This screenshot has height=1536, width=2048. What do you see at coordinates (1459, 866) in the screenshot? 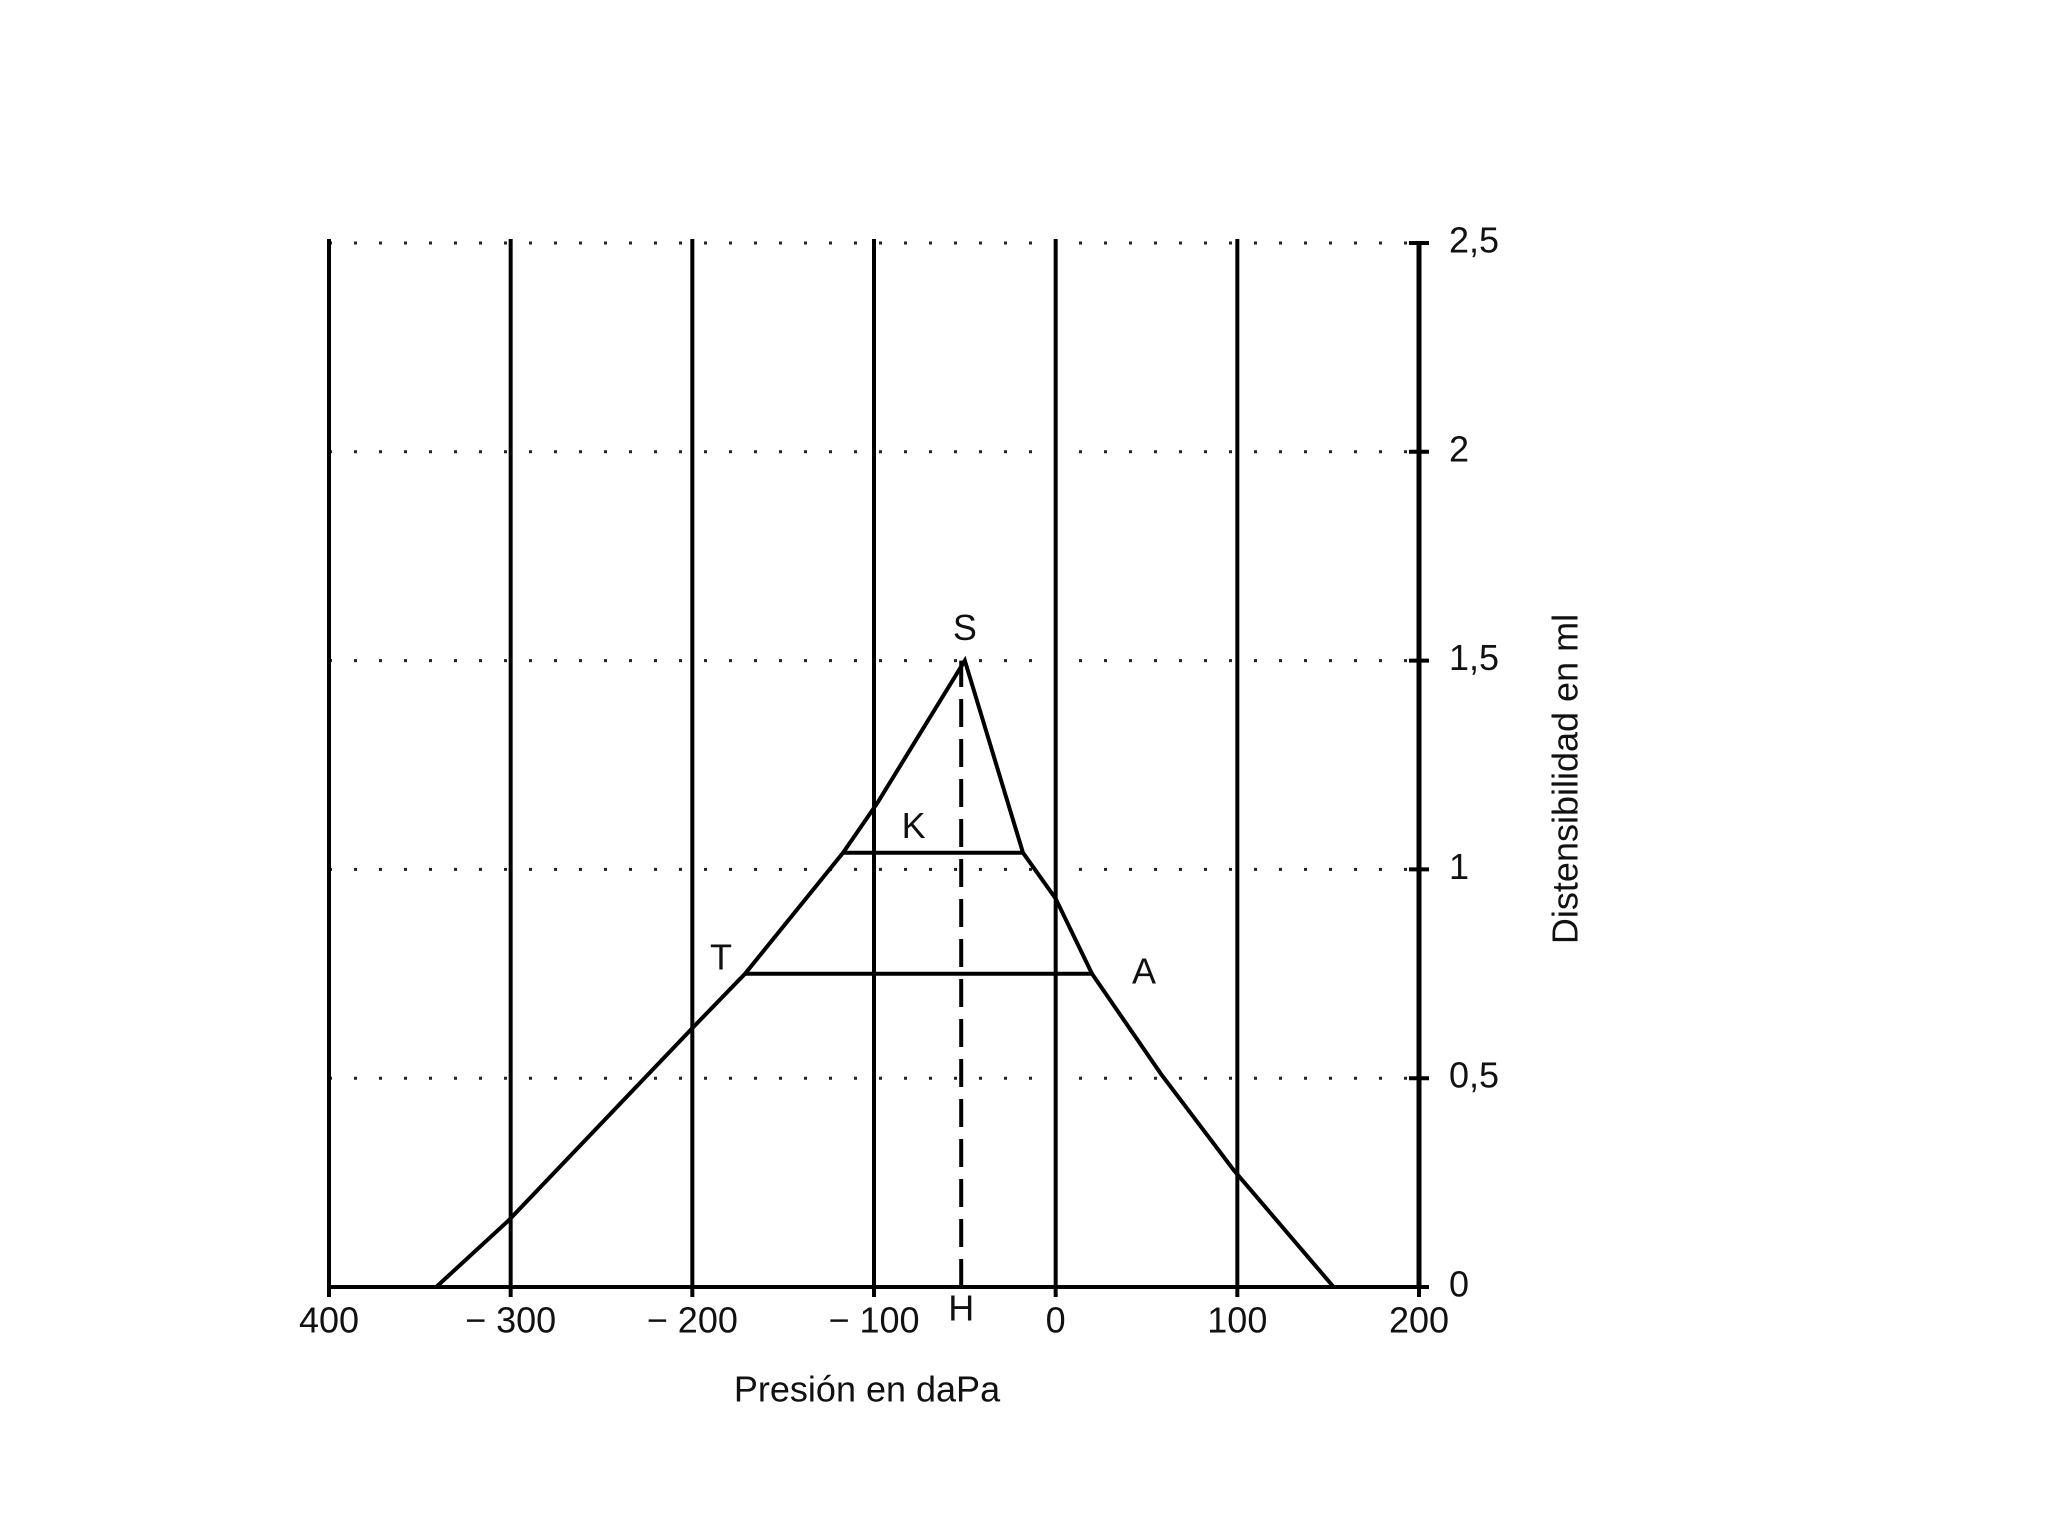
I see `y-tick-label: 1` at bounding box center [1459, 866].